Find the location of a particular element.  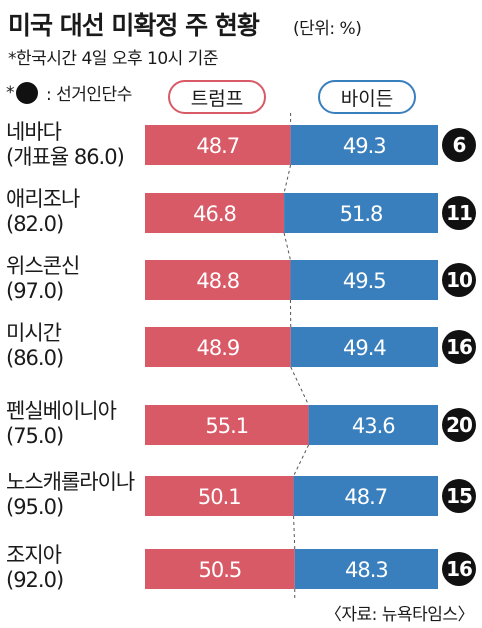

state-label-wisconsin: 위스콘신 (97.0) is located at coordinates (43, 279).